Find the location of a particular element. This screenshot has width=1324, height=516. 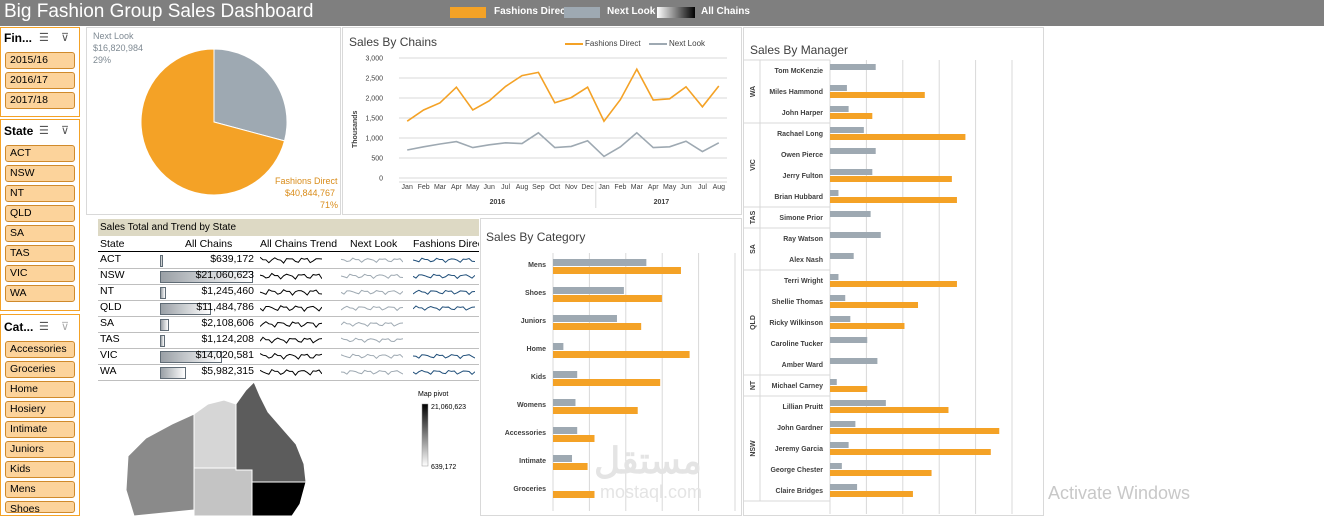

manager-label: John Harper is located at coordinates (803, 113).